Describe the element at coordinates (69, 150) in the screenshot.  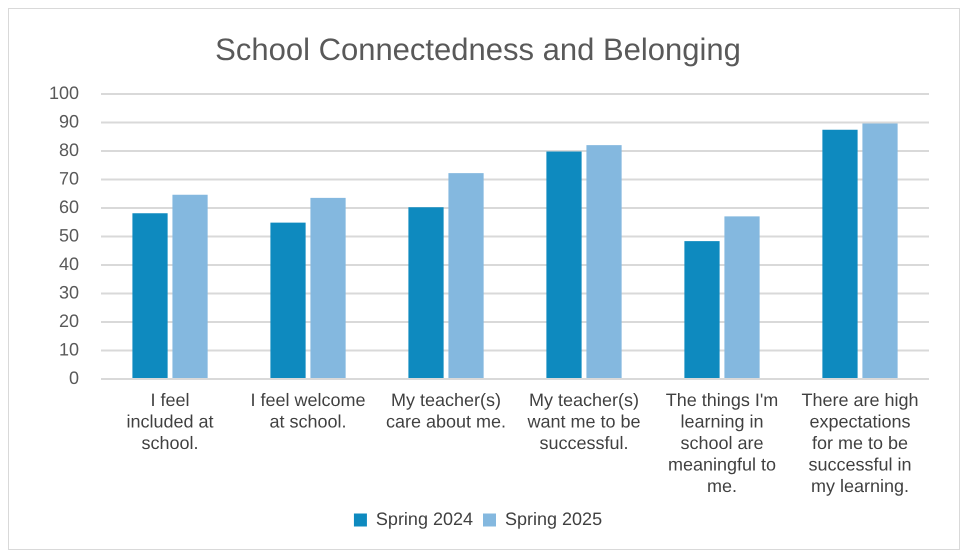
I see `y-tick-label: 80` at that location.